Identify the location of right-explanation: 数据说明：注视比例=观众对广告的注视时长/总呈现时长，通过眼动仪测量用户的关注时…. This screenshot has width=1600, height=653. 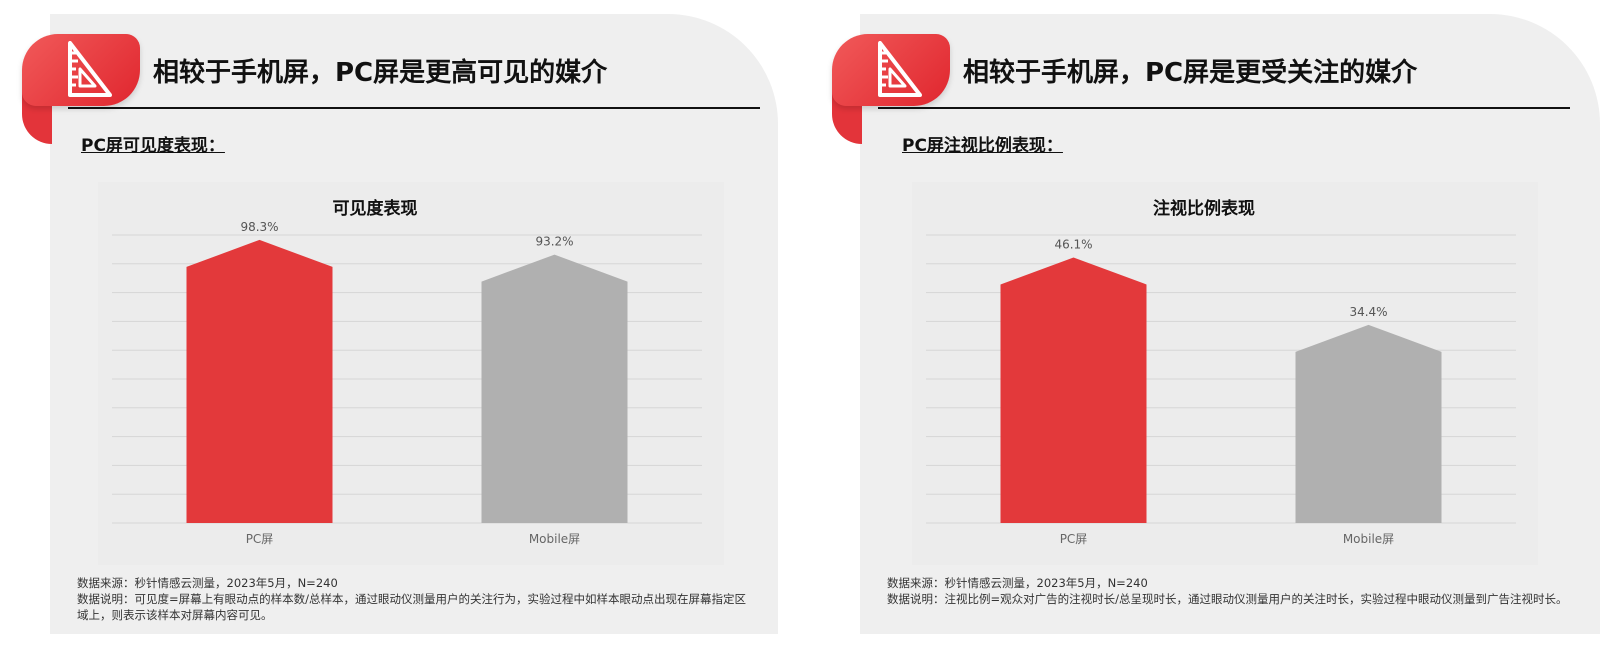
(1227, 599).